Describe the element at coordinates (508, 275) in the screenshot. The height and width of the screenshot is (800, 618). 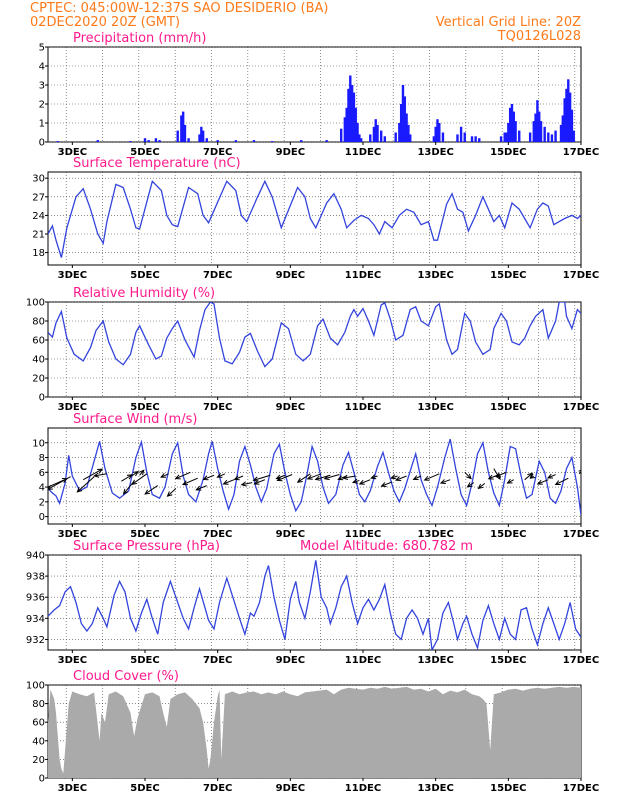
I see `temp-xtick-label: 15DEC` at that location.